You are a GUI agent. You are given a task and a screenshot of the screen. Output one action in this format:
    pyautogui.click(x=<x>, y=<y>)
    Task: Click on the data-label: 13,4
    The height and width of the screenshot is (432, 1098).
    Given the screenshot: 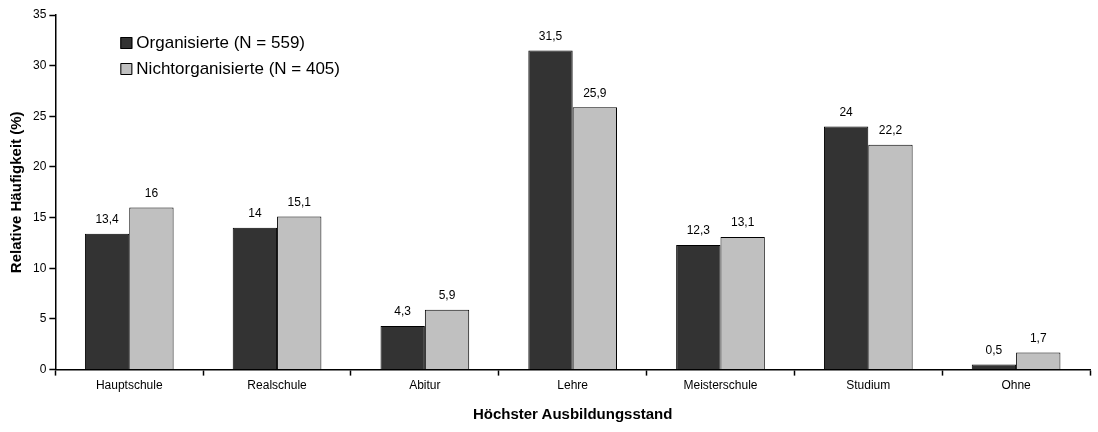 What is the action you would take?
    pyautogui.click(x=107, y=219)
    